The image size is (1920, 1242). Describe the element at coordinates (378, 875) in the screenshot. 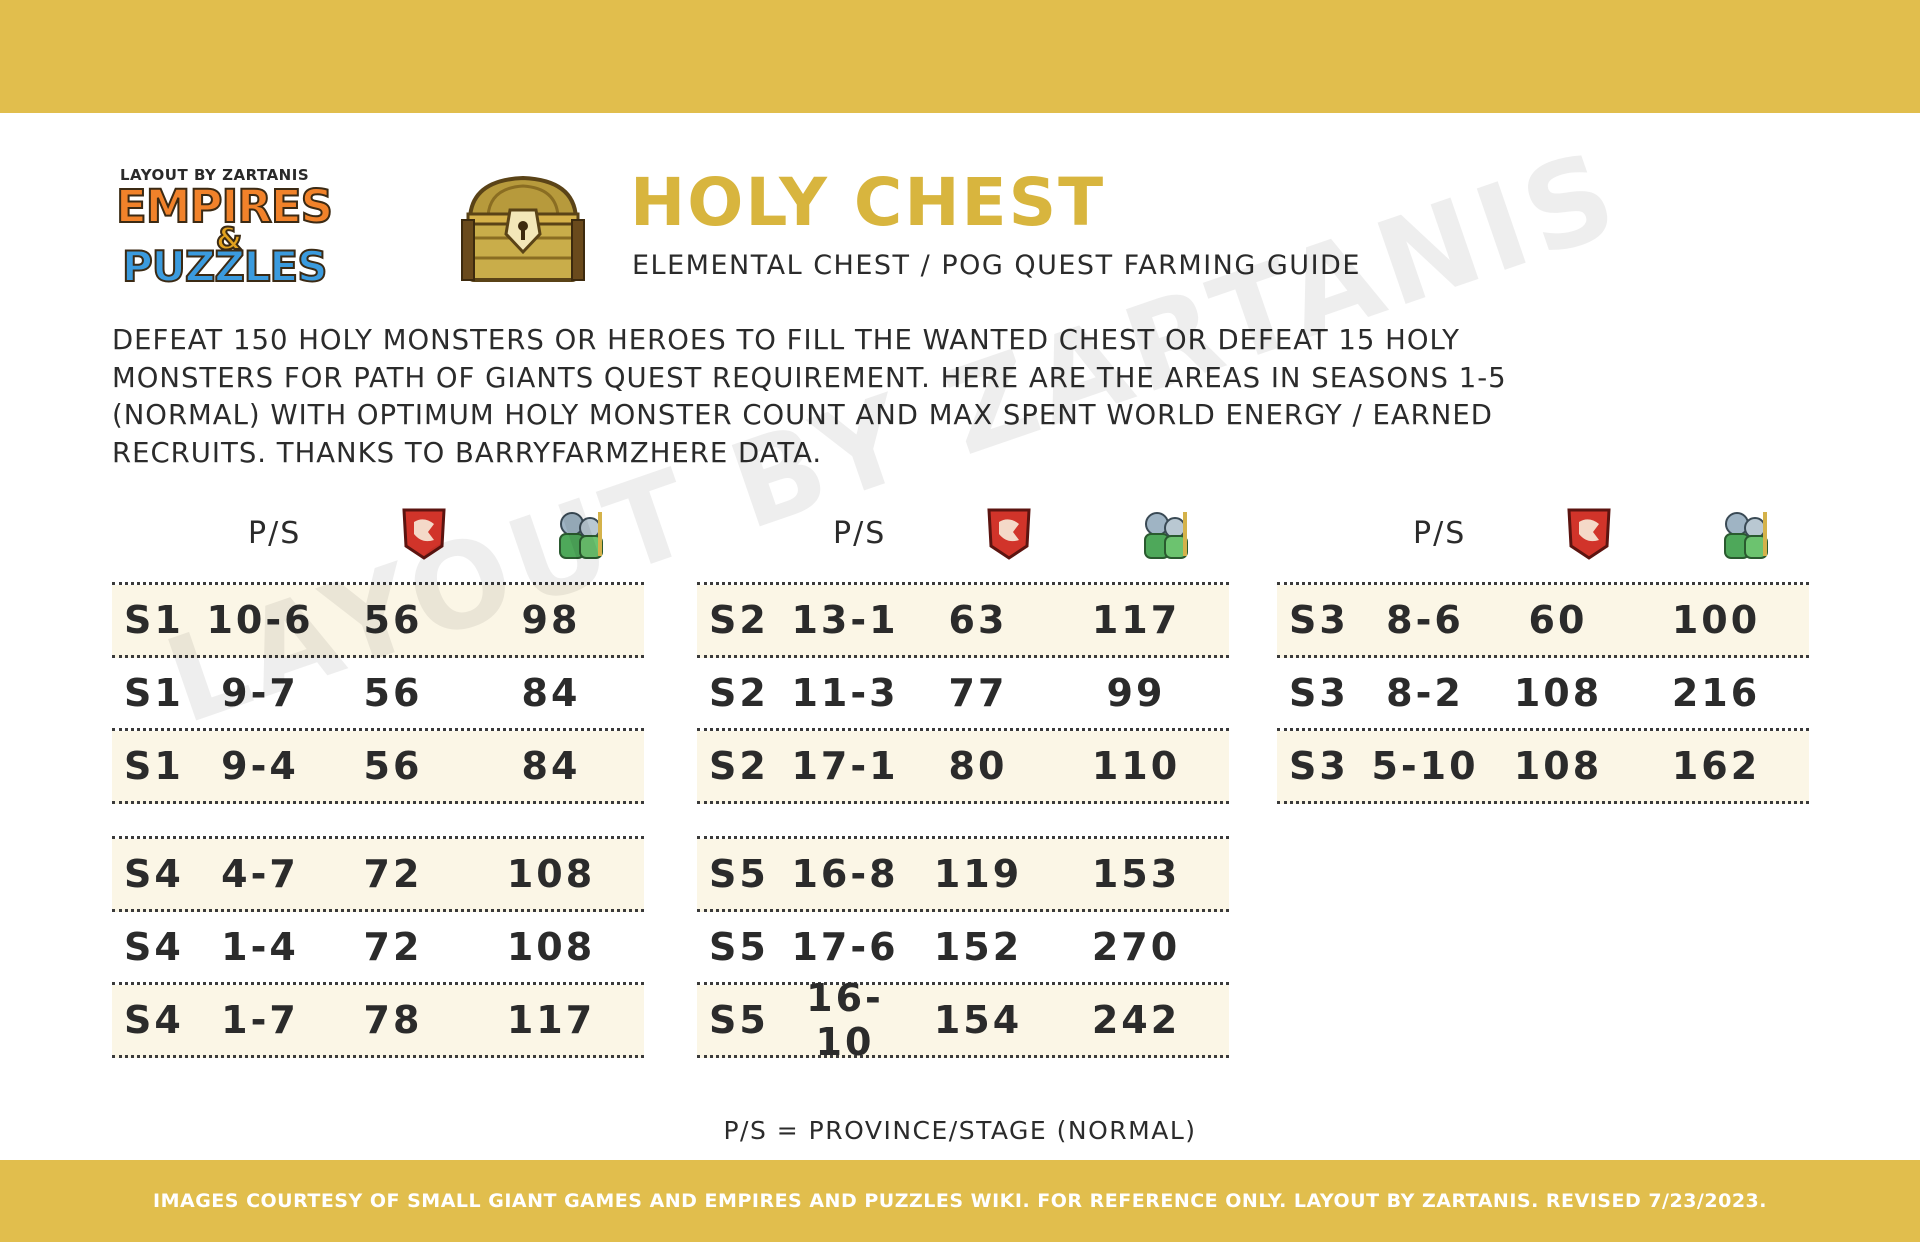

I see `table-row: S4 4-7 72 108` at that location.